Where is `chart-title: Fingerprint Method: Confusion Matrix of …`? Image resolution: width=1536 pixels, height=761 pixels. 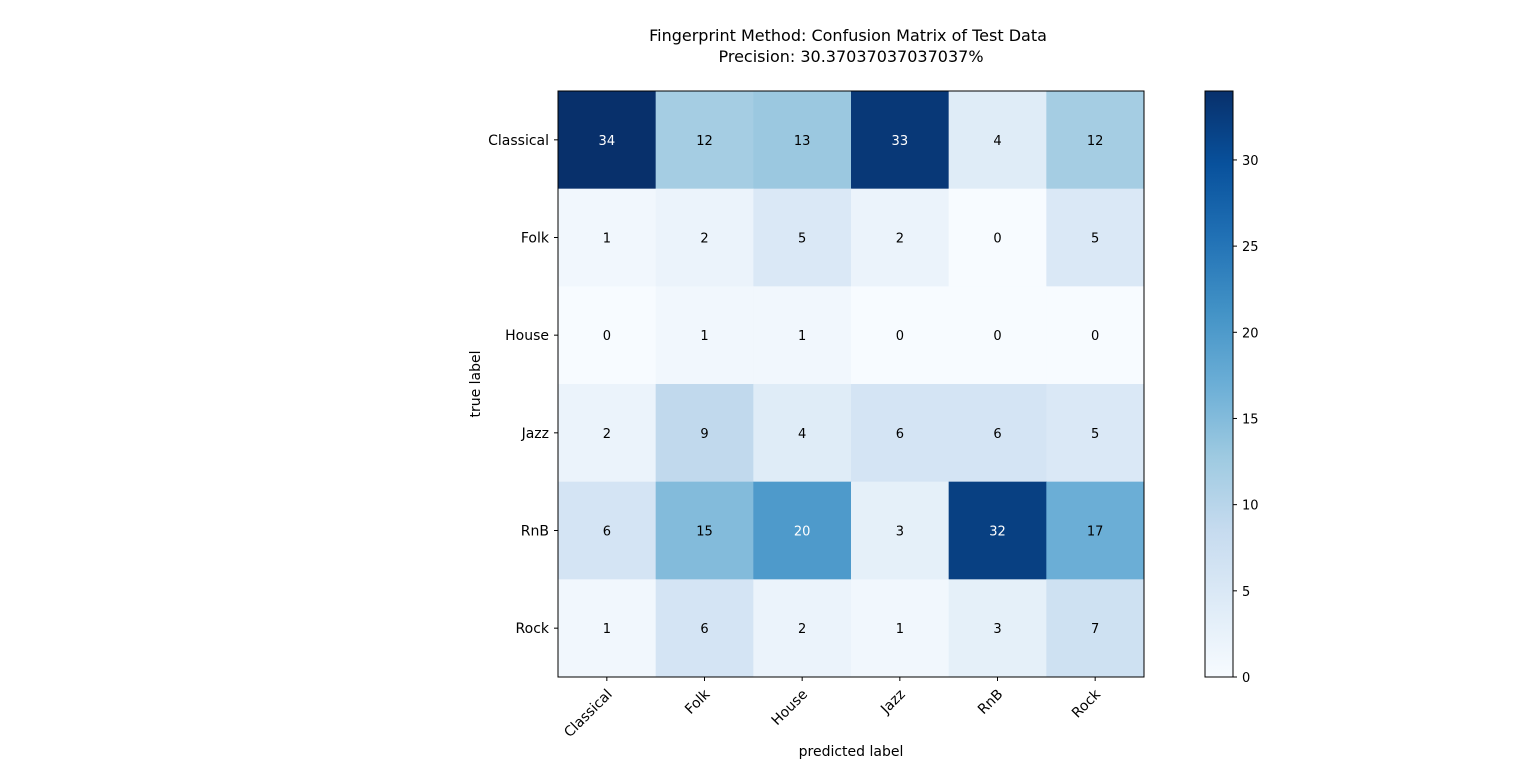
chart-title: Fingerprint Method: Confusion Matrix of … is located at coordinates (848, 35).